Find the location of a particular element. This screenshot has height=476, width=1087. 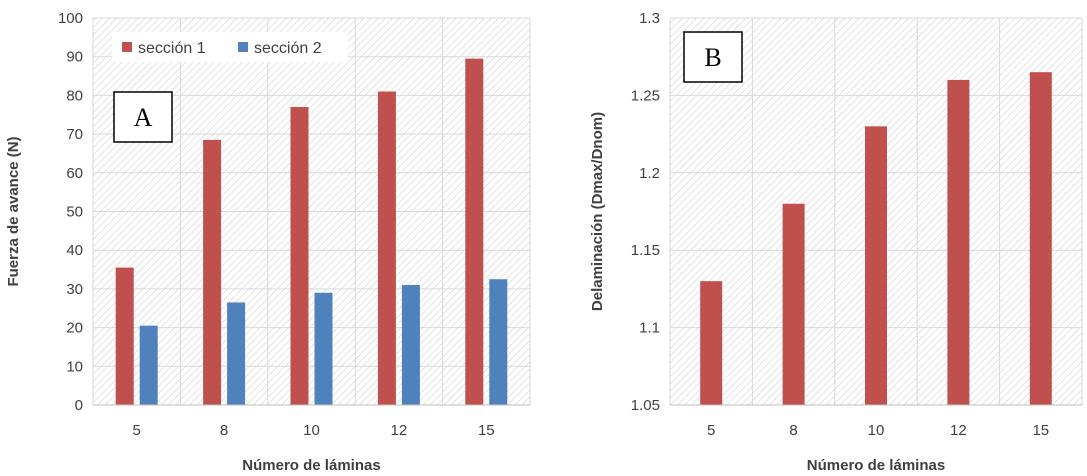

panel-label: B is located at coordinates (712, 57).